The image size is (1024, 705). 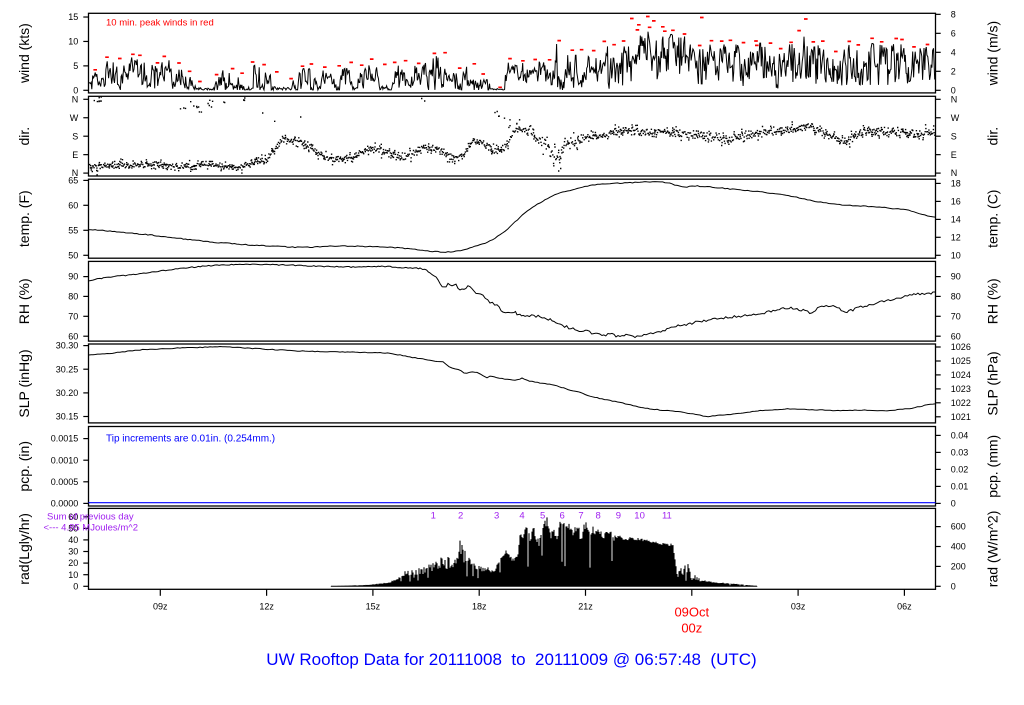 I want to click on svg-text: pcp. (in), so click(x=24, y=466).